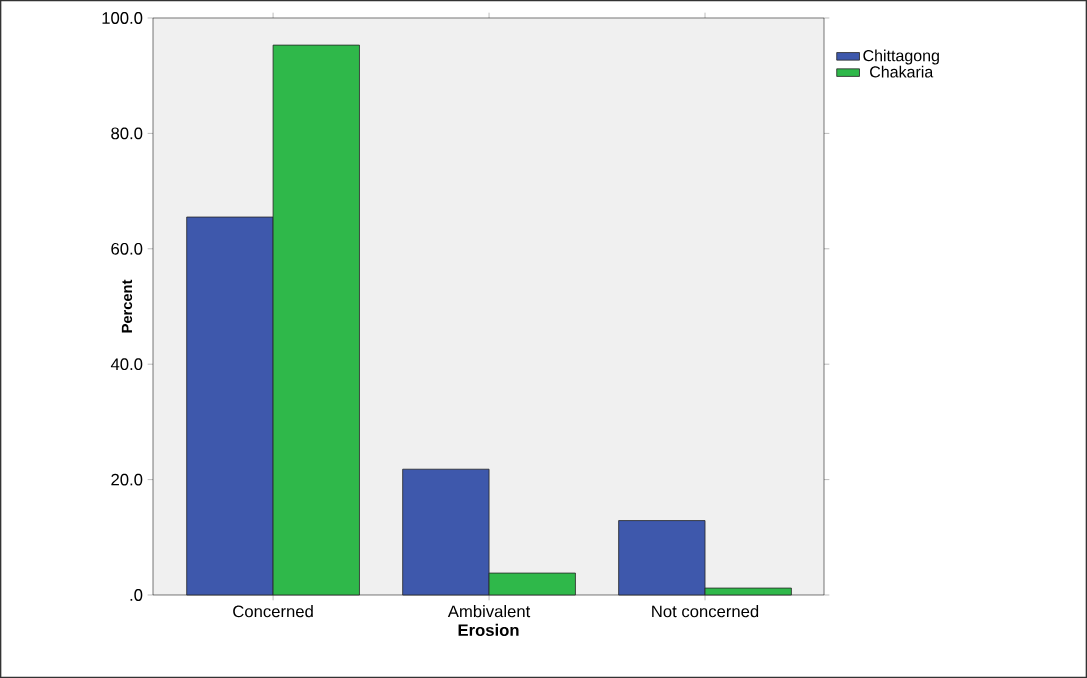  I want to click on y-tick-label: 20.0, so click(127, 479).